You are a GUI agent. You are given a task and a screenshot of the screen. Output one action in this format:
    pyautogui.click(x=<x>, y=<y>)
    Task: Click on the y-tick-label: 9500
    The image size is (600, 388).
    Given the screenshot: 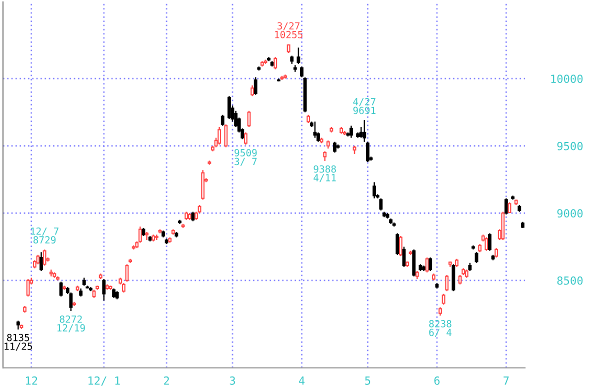 What is the action you would take?
    pyautogui.click(x=570, y=146)
    